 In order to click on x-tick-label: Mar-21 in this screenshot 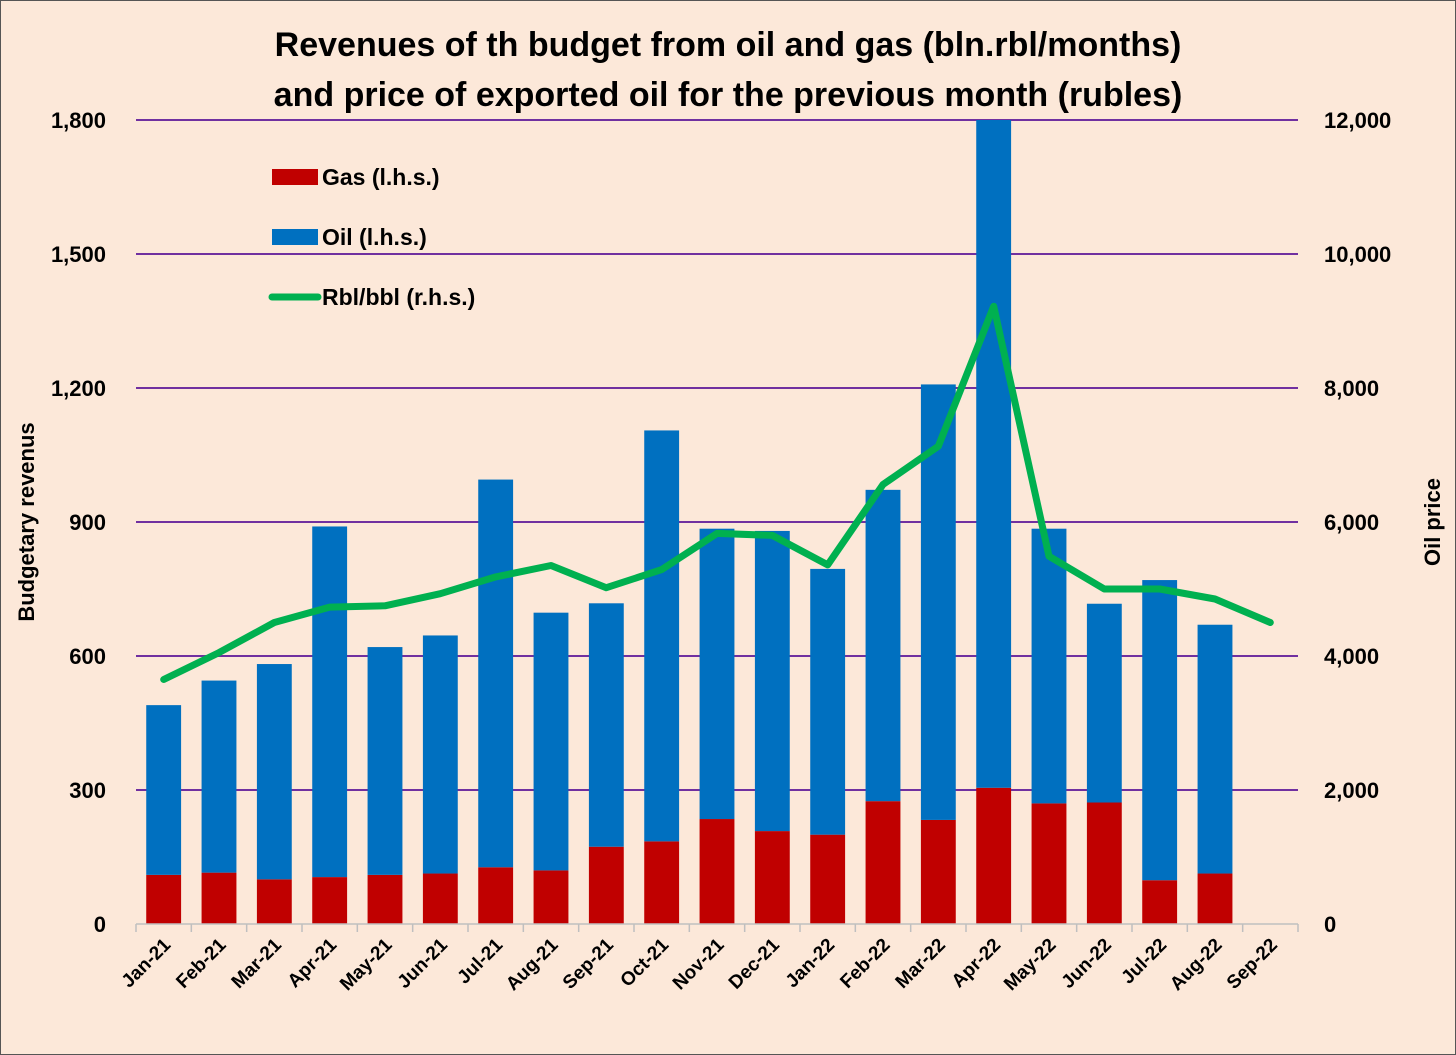, I will do `click(257, 963)`.